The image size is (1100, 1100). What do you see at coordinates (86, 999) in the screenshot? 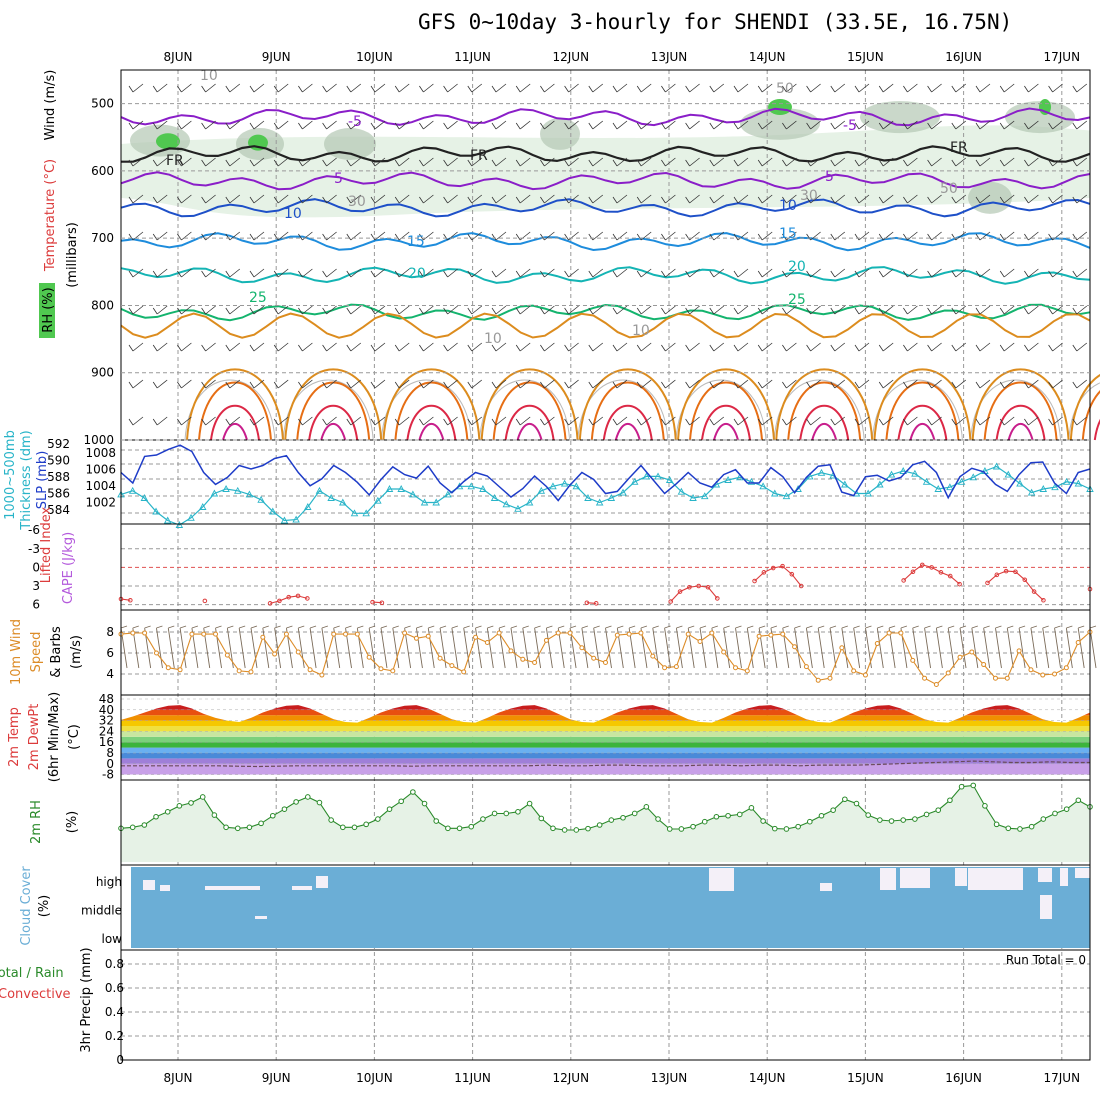
I see `precip-unit-label: 3hr Precip (mm)` at bounding box center [86, 999].